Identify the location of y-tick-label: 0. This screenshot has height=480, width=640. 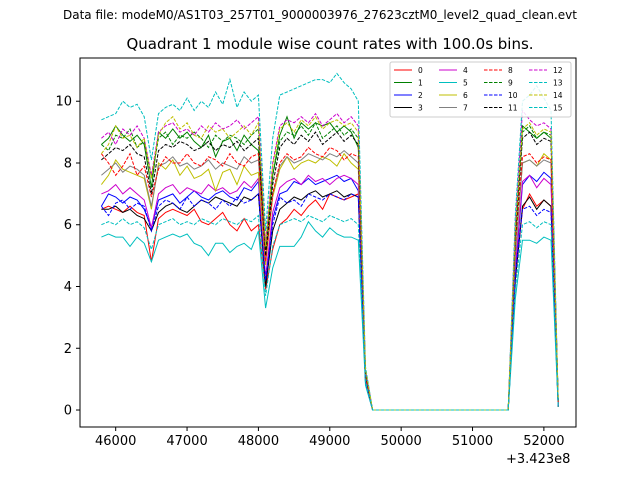
(68, 411).